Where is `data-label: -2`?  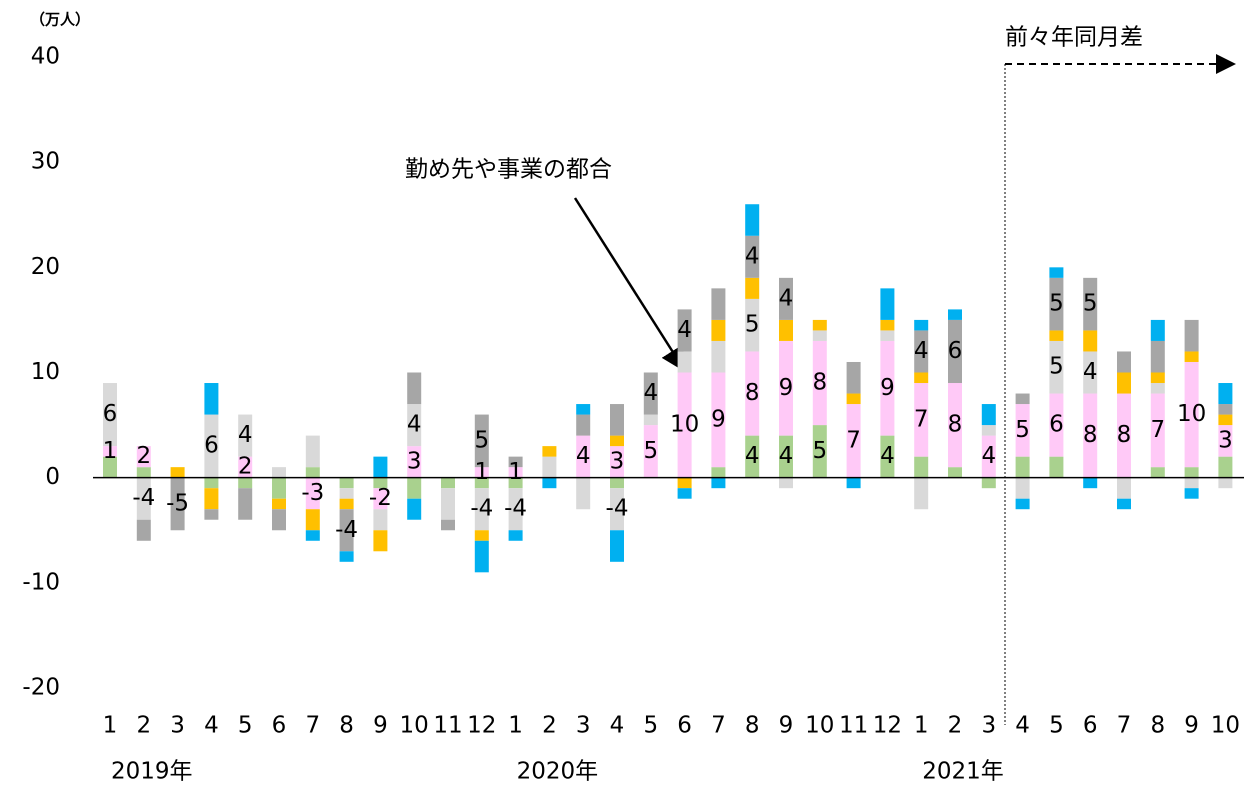 data-label: -2 is located at coordinates (380, 498).